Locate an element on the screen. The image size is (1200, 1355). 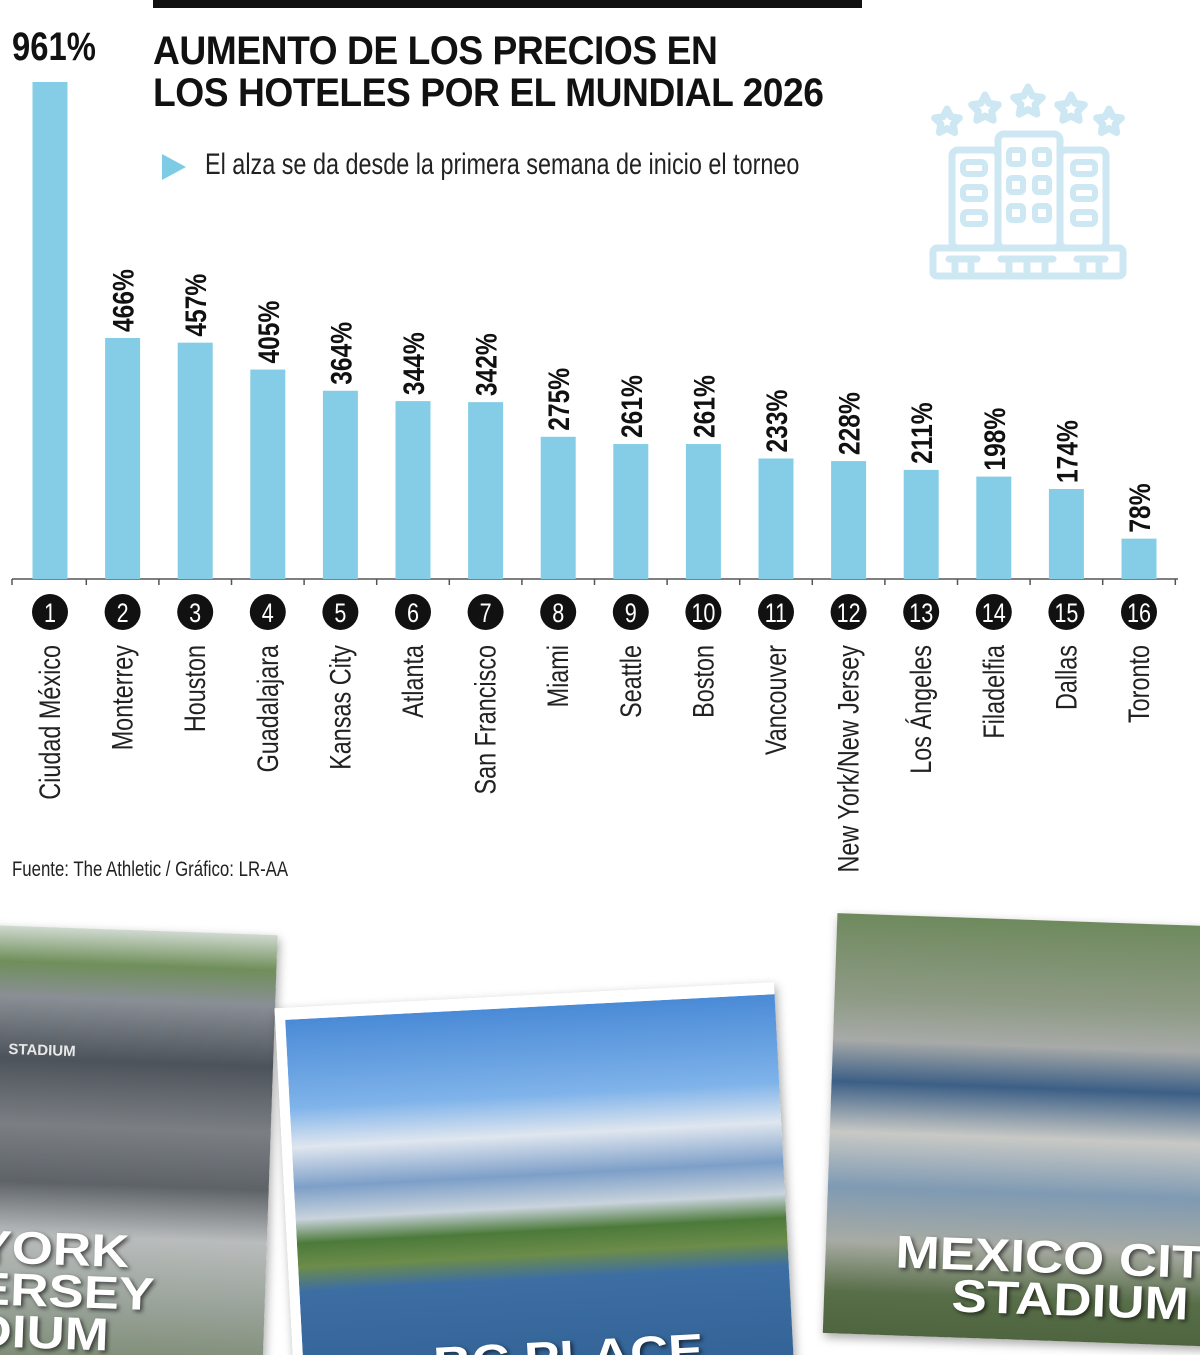
data-label: 211% is located at coordinates (922, 433).